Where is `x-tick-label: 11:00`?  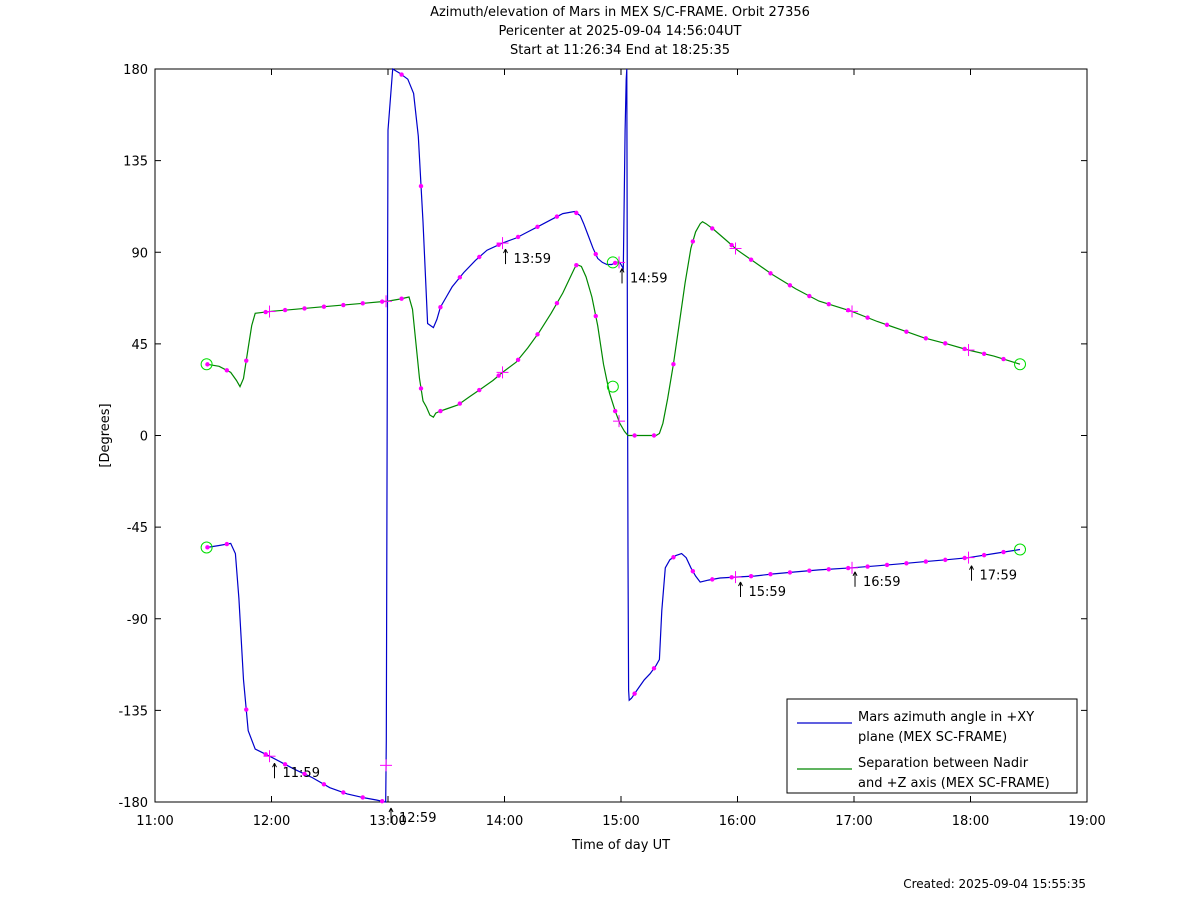
x-tick-label: 11:00 is located at coordinates (154, 821).